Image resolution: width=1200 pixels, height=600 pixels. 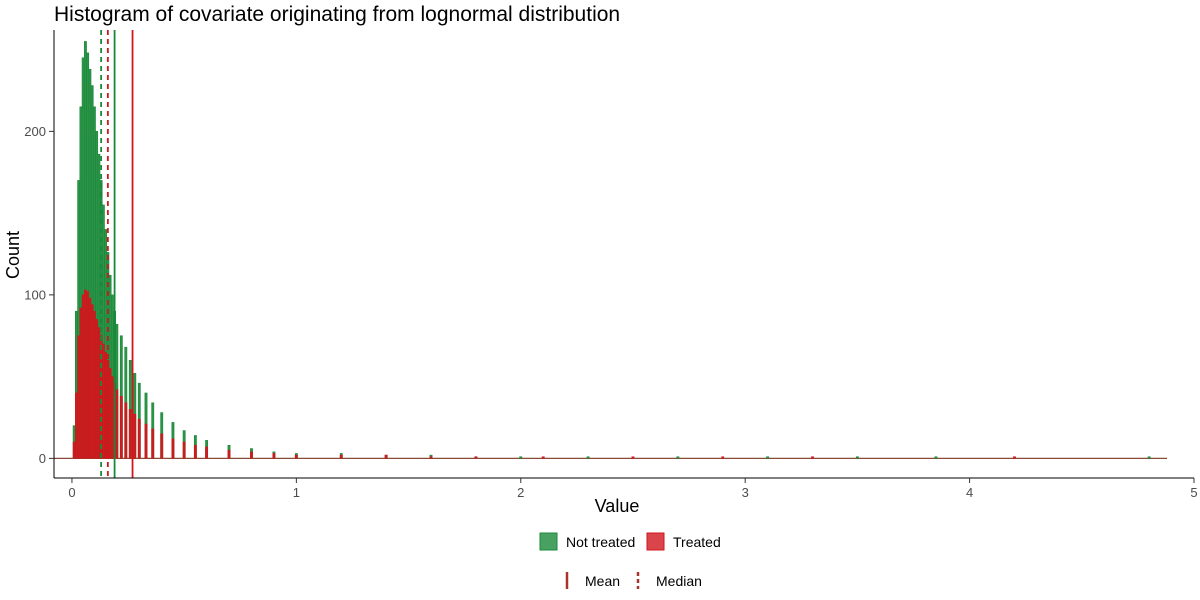 I want to click on x-tick-label: 4, so click(x=969, y=492).